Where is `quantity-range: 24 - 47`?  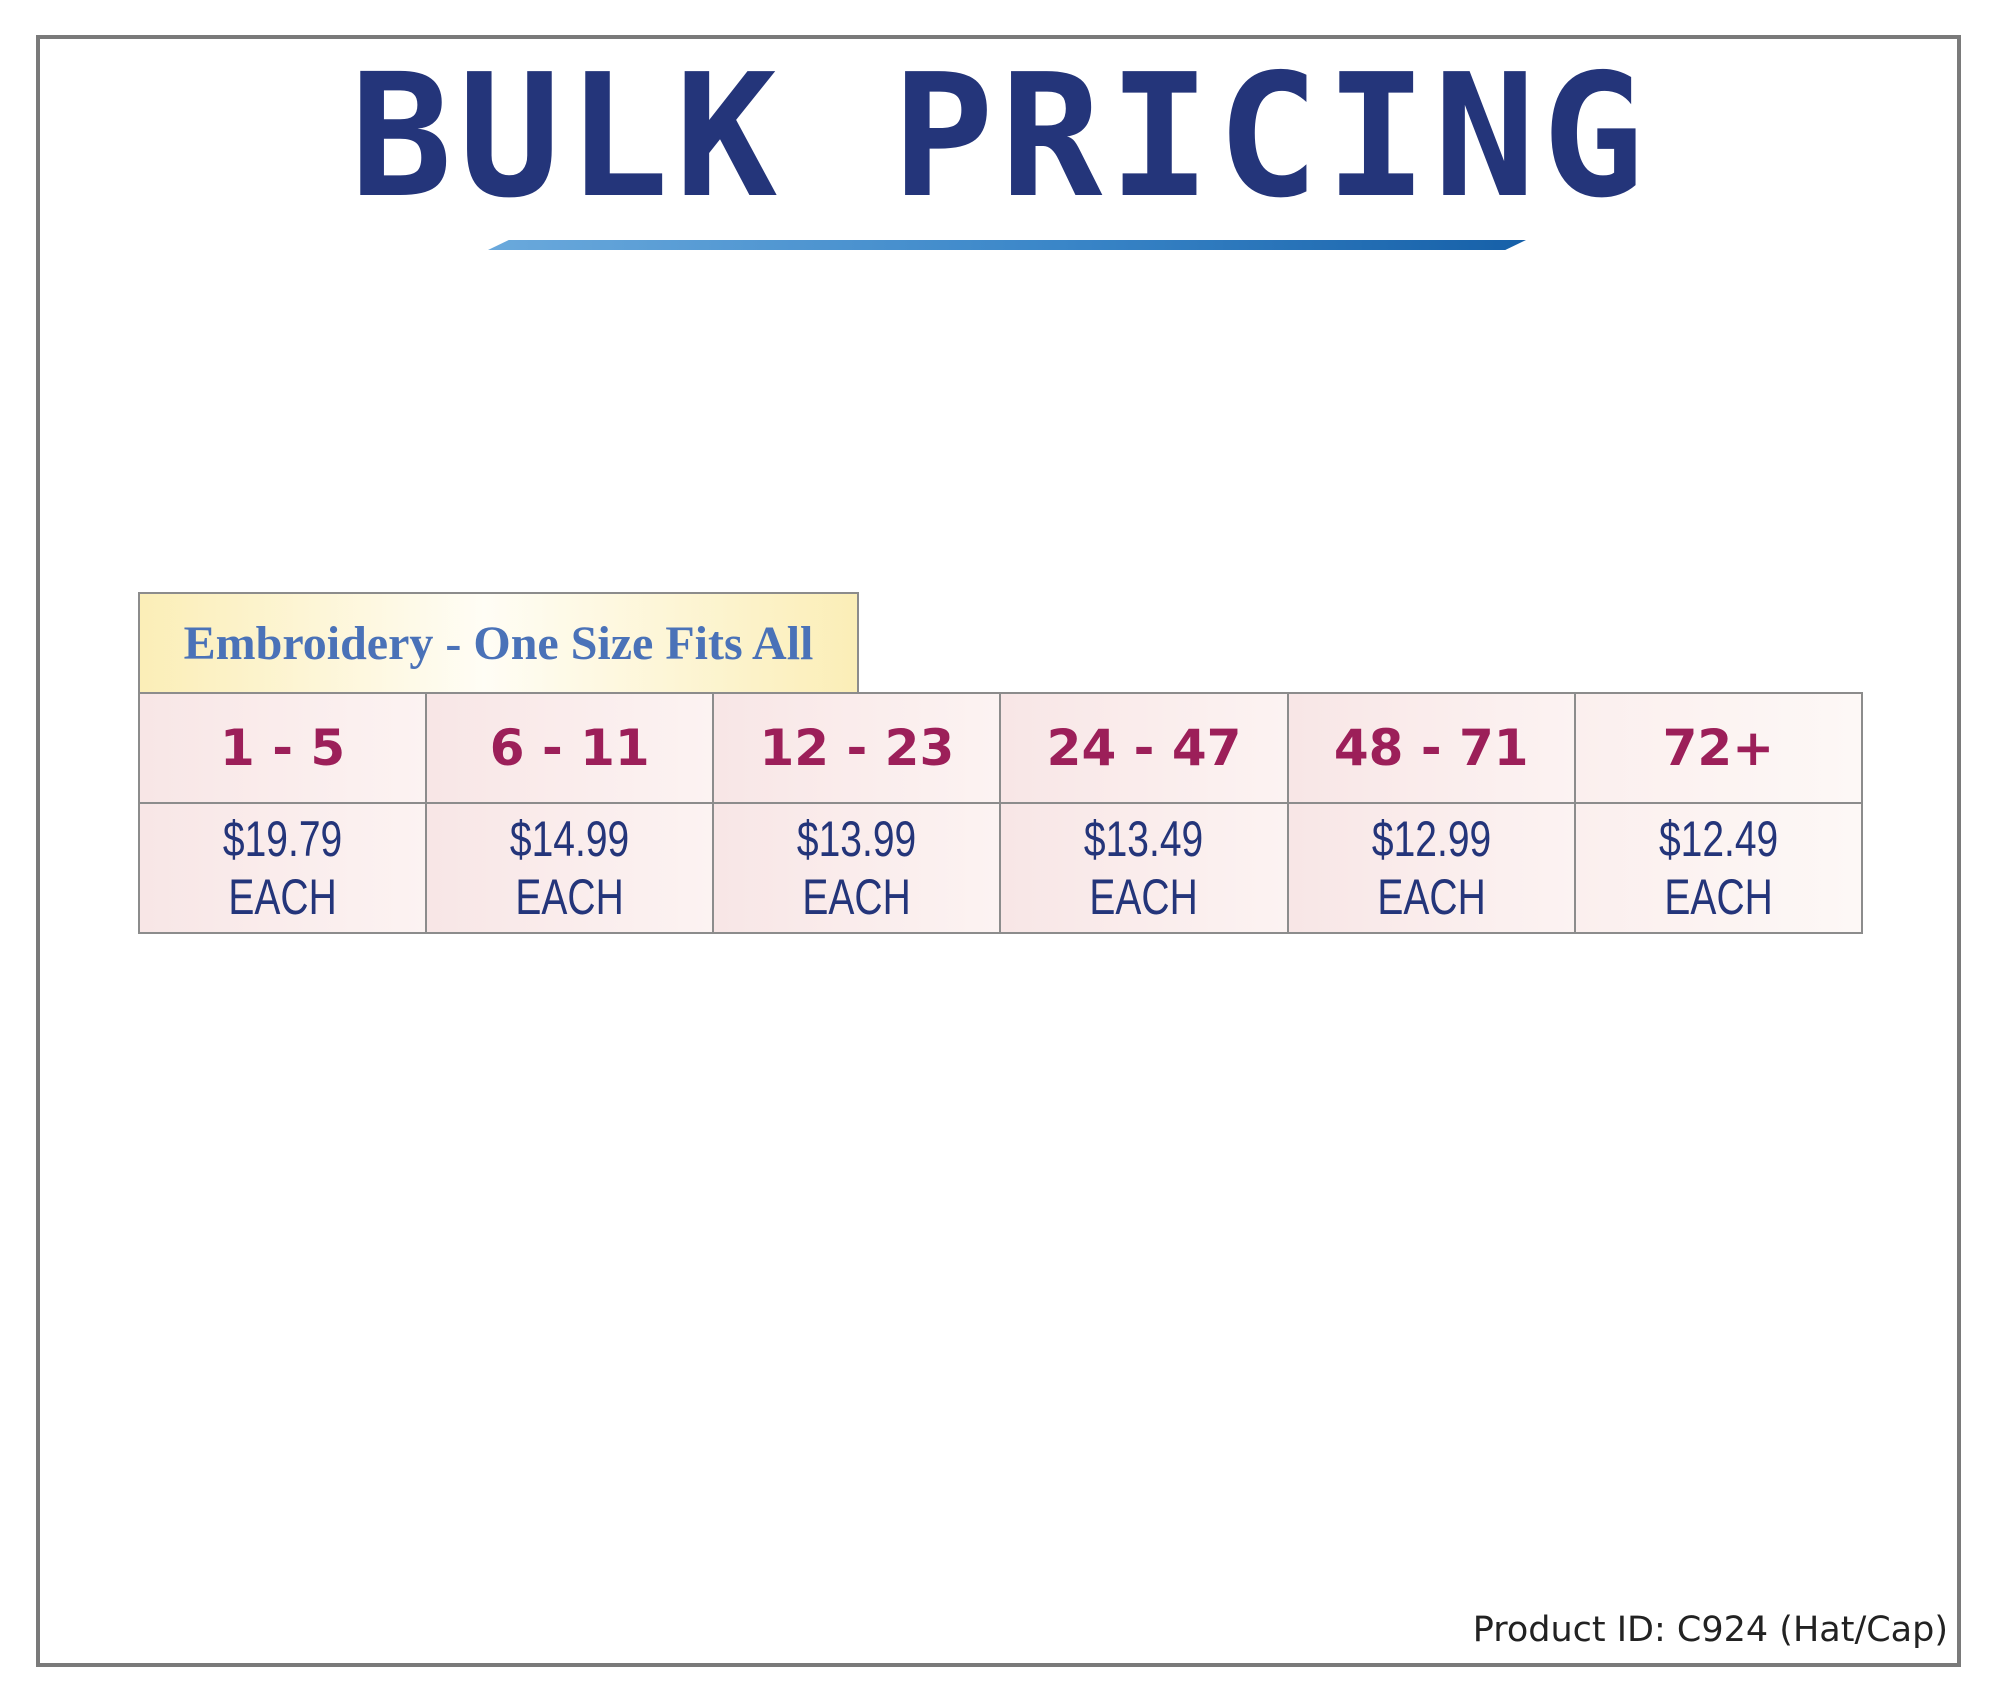 quantity-range: 24 - 47 is located at coordinates (1144, 748).